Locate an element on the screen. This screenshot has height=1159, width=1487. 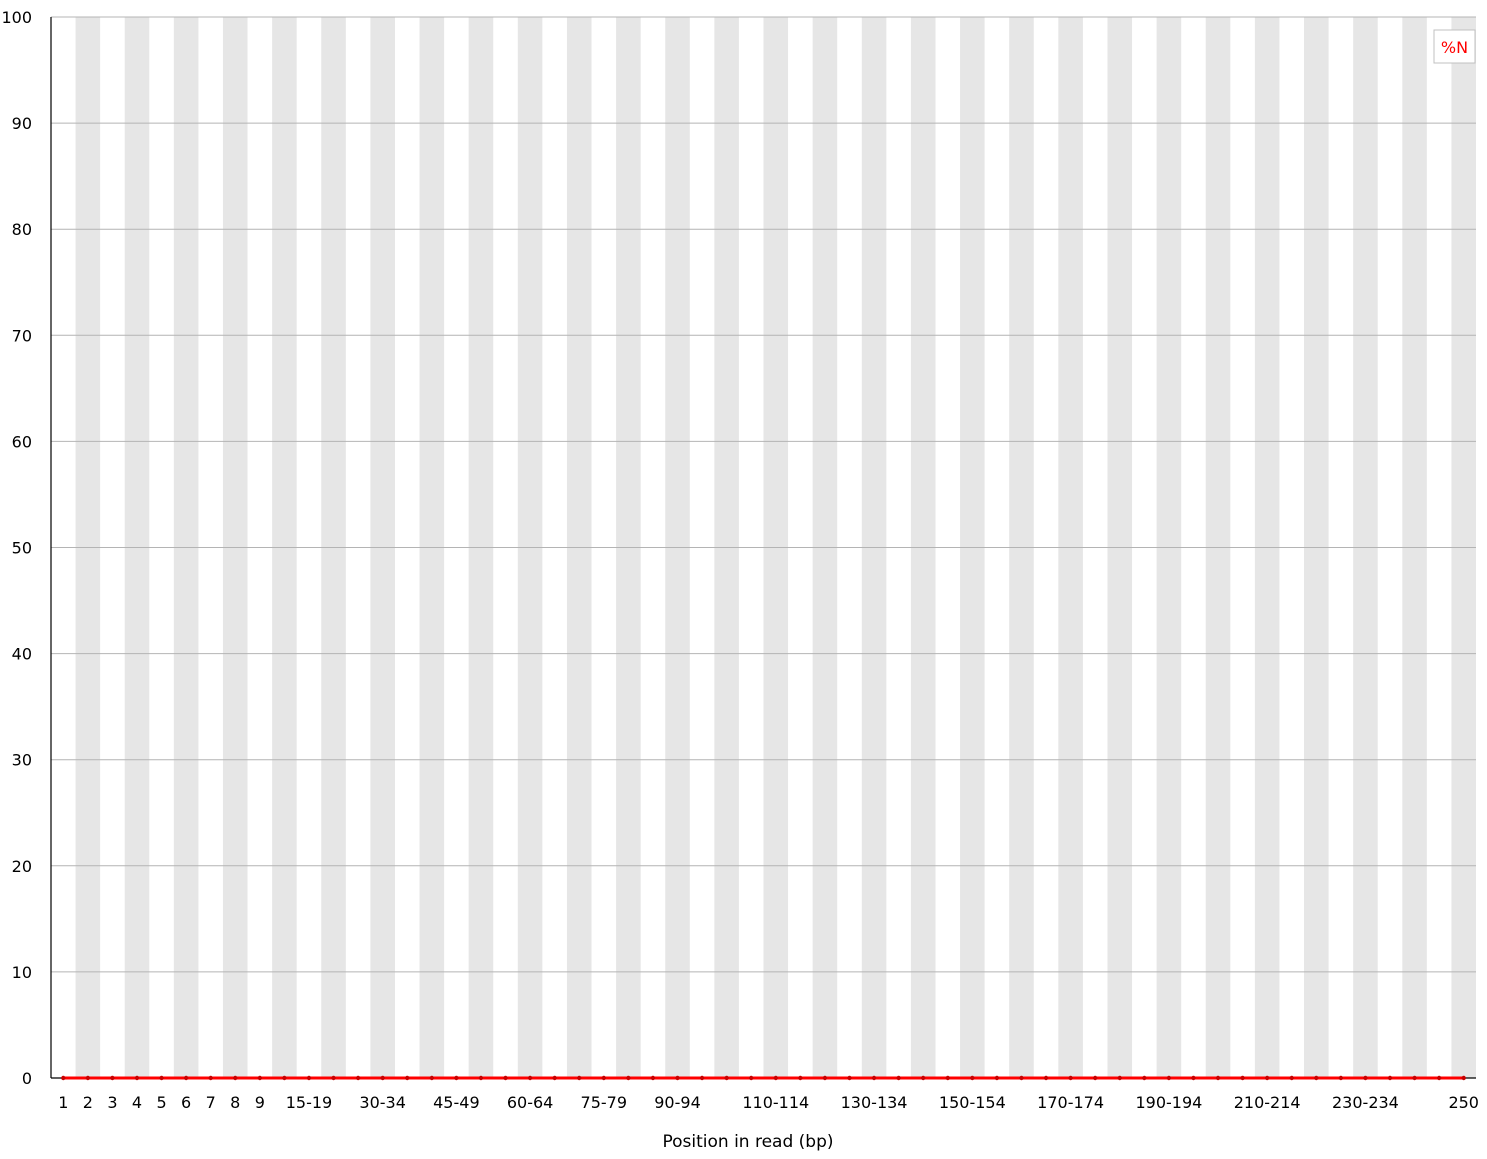
legend-box is located at coordinates (1454, 46).